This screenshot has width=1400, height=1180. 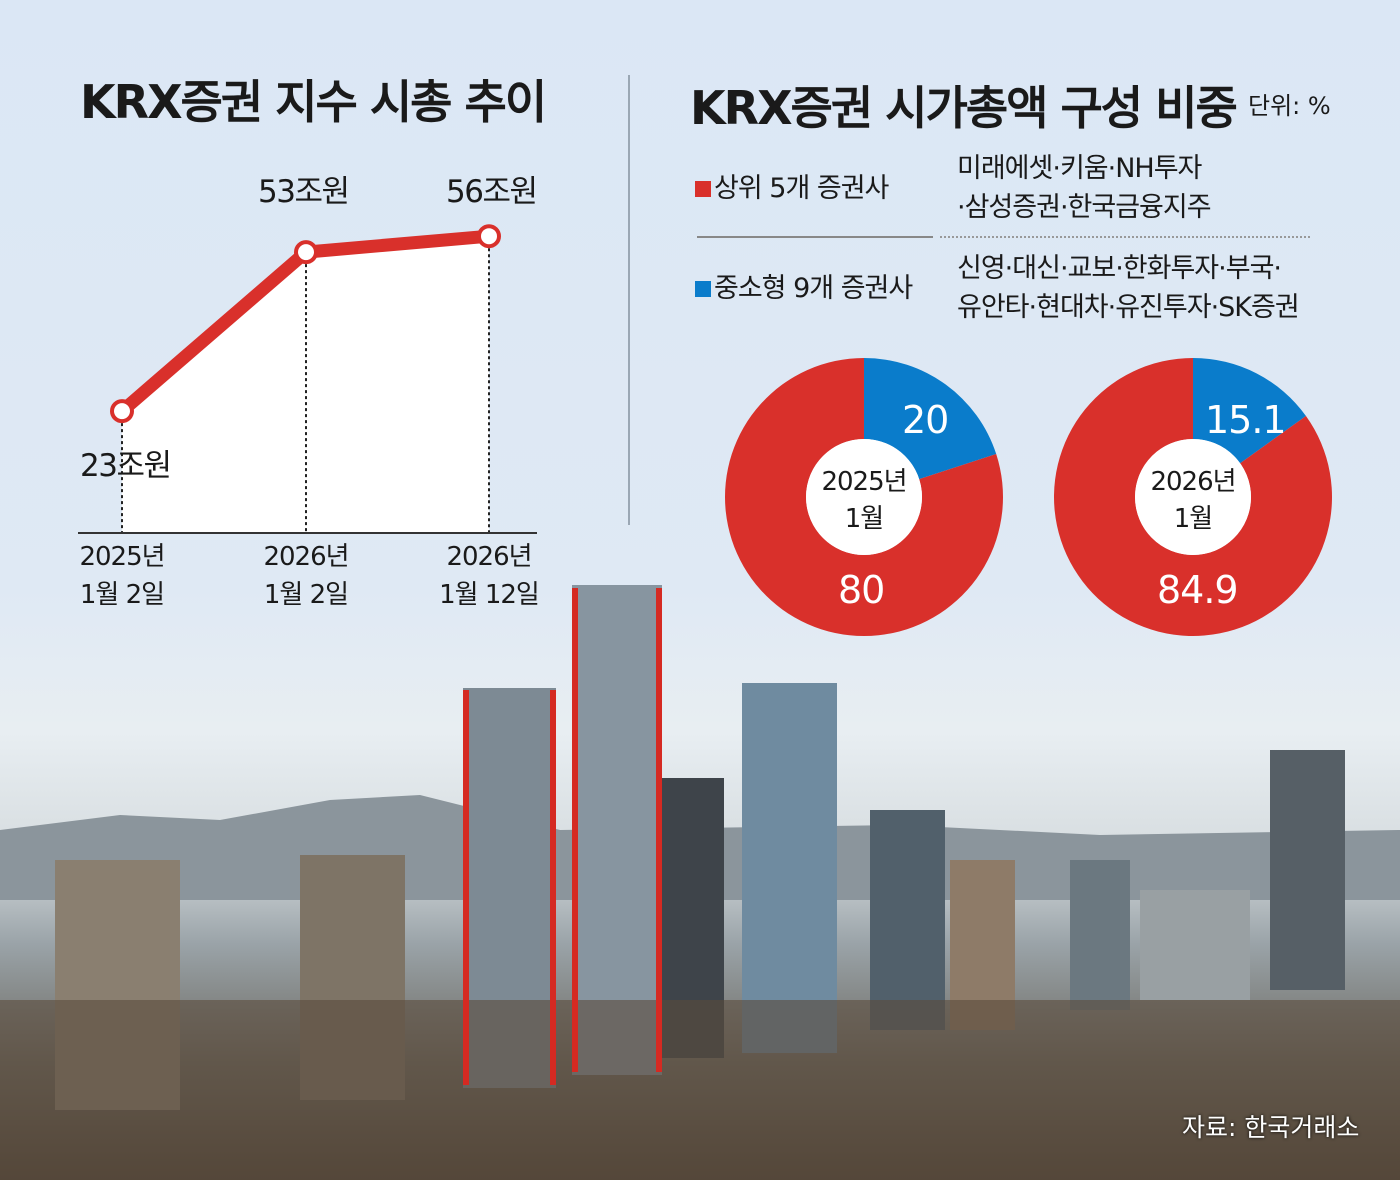 I want to click on tick-date: 1월 12일, so click(x=489, y=595).